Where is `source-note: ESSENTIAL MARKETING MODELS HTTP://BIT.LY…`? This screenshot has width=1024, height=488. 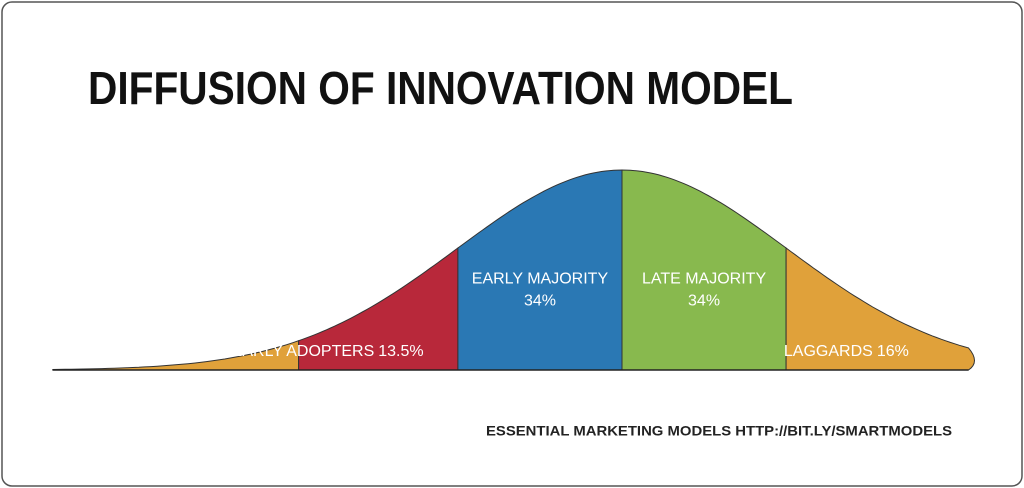 source-note: ESSENTIAL MARKETING MODELS HTTP://BIT.LY… is located at coordinates (719, 431).